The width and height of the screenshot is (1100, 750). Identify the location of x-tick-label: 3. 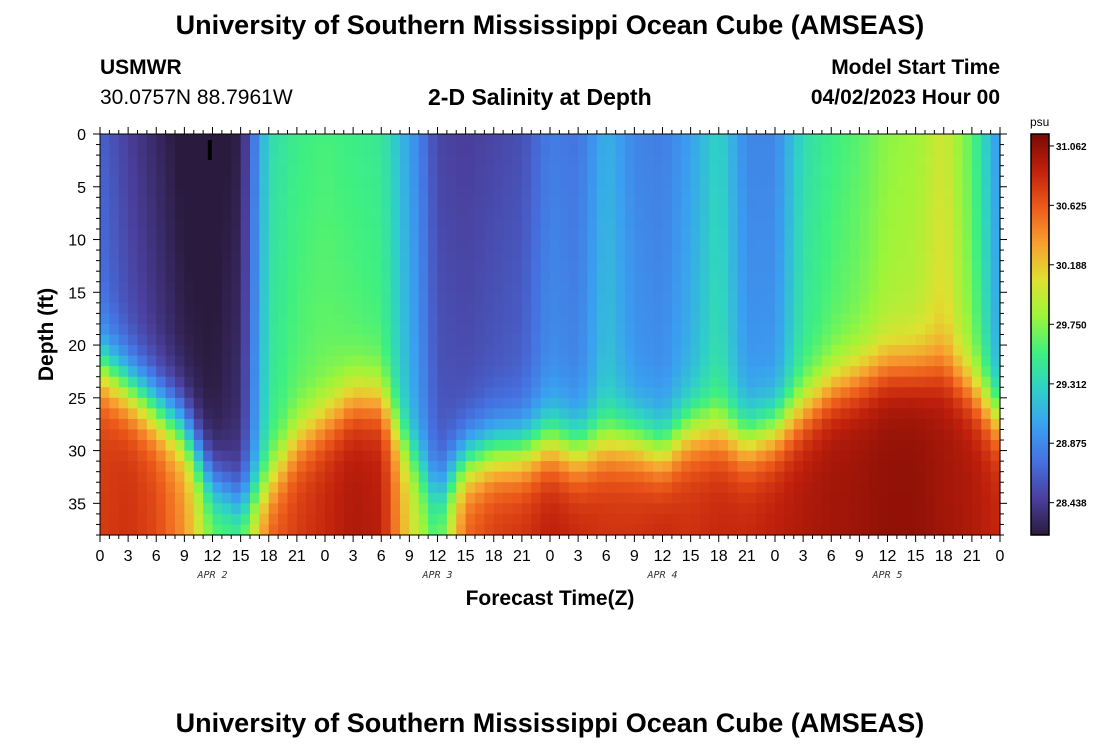
(578, 556).